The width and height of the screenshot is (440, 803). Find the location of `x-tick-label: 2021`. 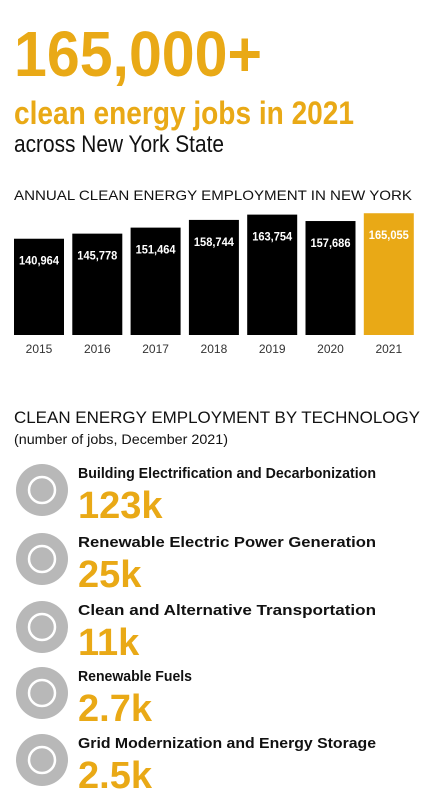

x-tick-label: 2021 is located at coordinates (388, 349).